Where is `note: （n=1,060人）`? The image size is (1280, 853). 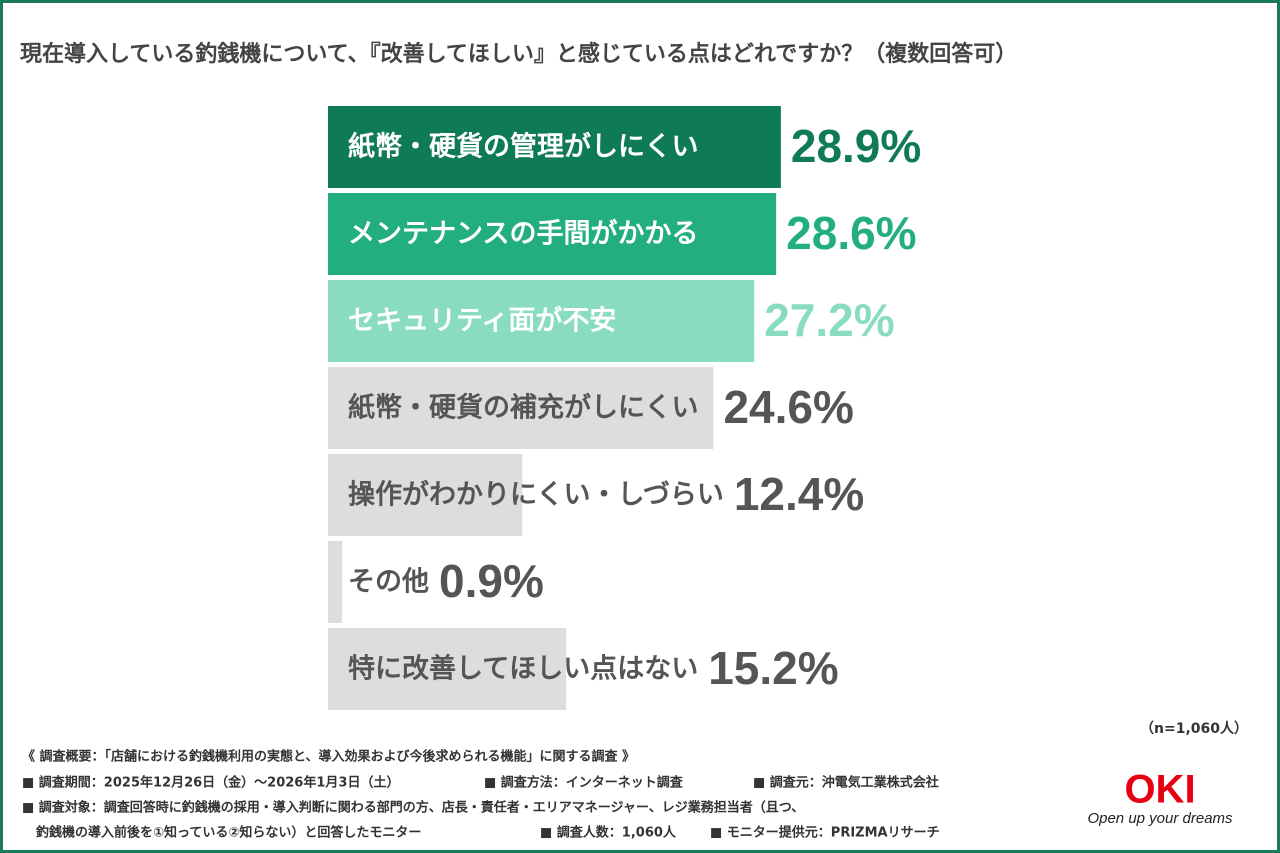 note: （n=1,060人） is located at coordinates (1194, 728).